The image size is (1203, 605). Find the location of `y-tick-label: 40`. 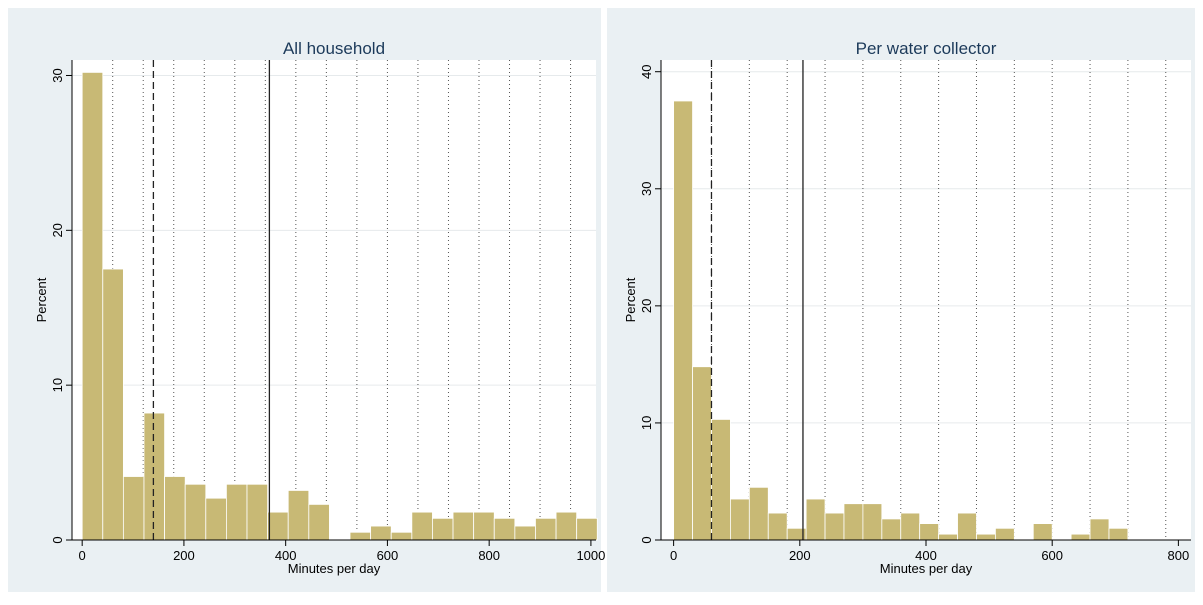

y-tick-label: 40 is located at coordinates (646, 71).